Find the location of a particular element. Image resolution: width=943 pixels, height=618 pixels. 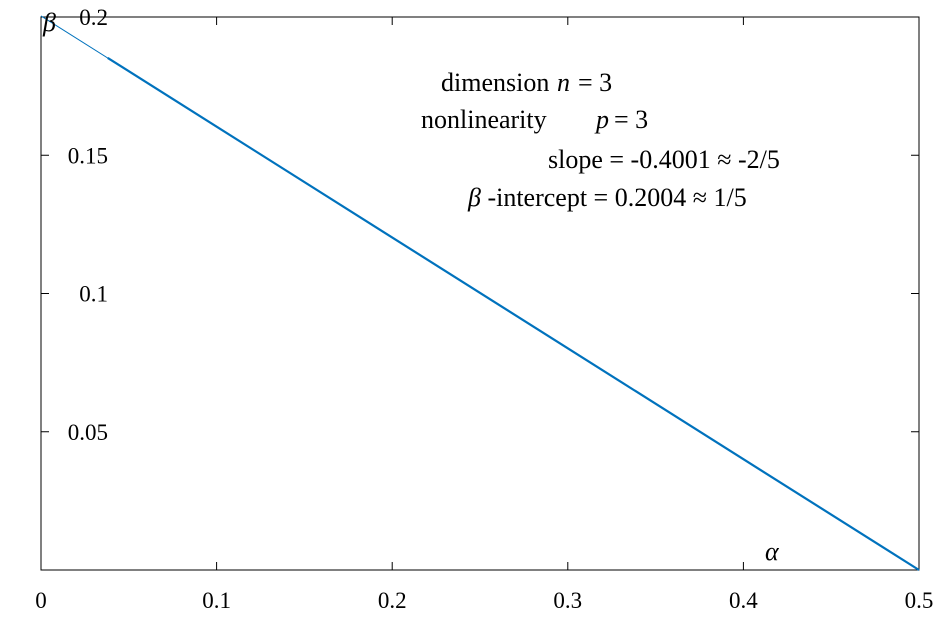

annotation-nonlinearity-var: p is located at coordinates (601, 119).